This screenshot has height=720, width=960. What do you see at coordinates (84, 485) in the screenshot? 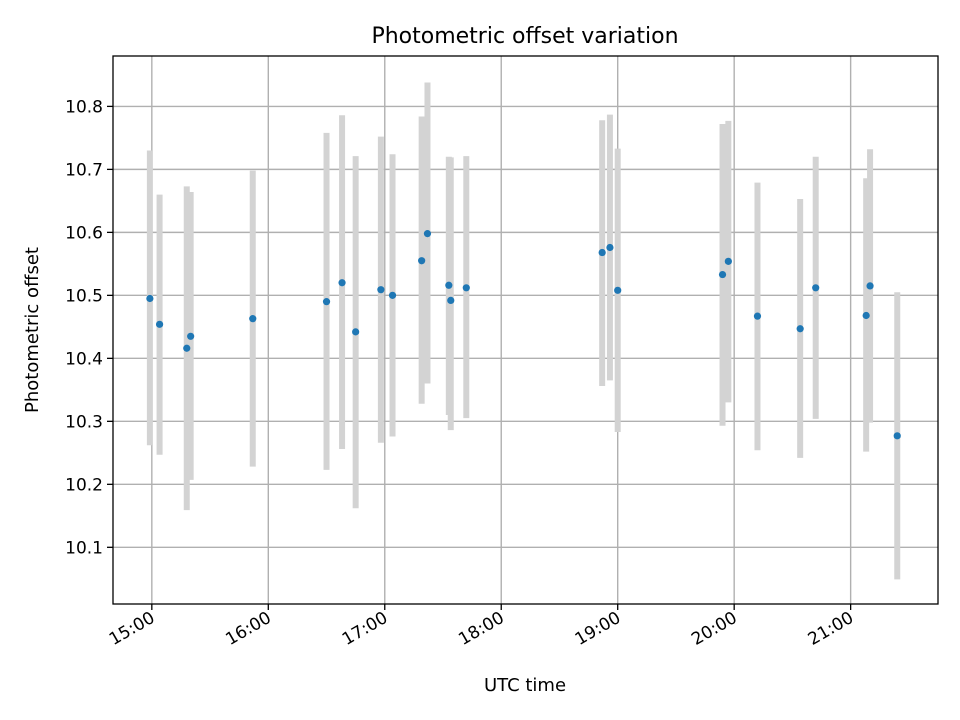
I see `y-tick-label: 10.2` at bounding box center [84, 485].